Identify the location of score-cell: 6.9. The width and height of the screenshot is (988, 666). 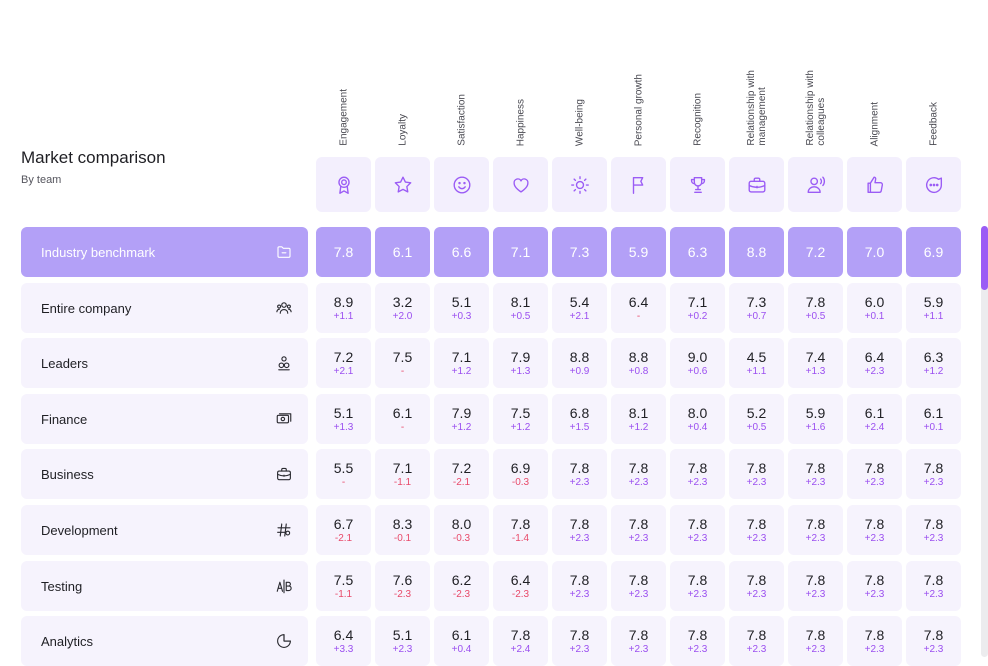
(933, 252).